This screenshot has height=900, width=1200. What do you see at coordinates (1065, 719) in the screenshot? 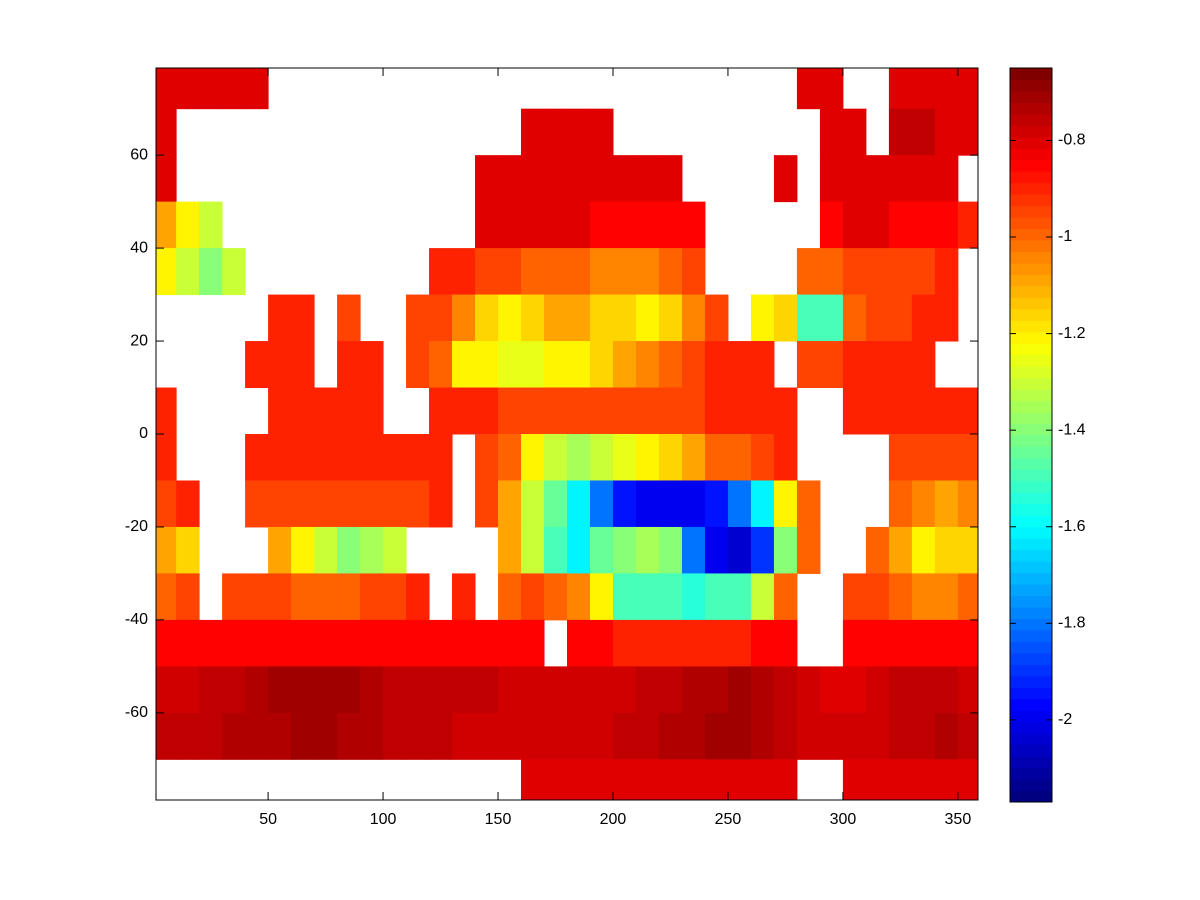
I see `colorbar-tick-label: -2` at bounding box center [1065, 719].